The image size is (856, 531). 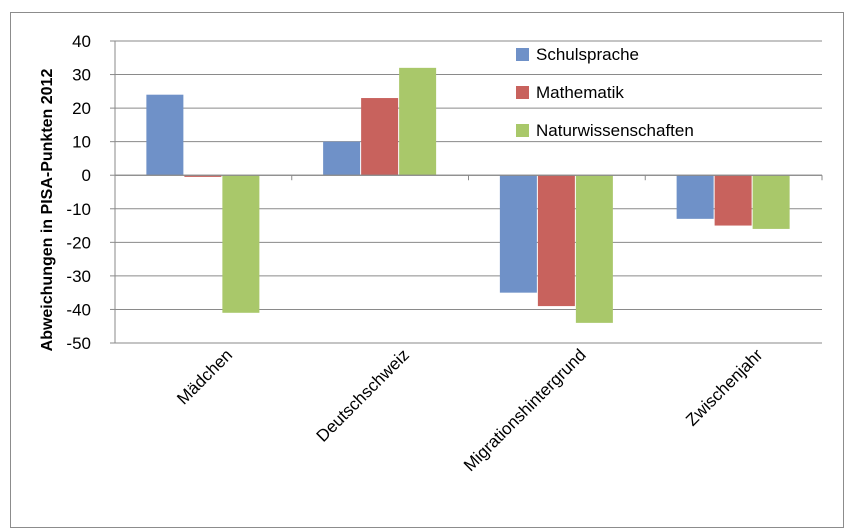 What do you see at coordinates (204, 376) in the screenshot?
I see `category-label: Mädchen` at bounding box center [204, 376].